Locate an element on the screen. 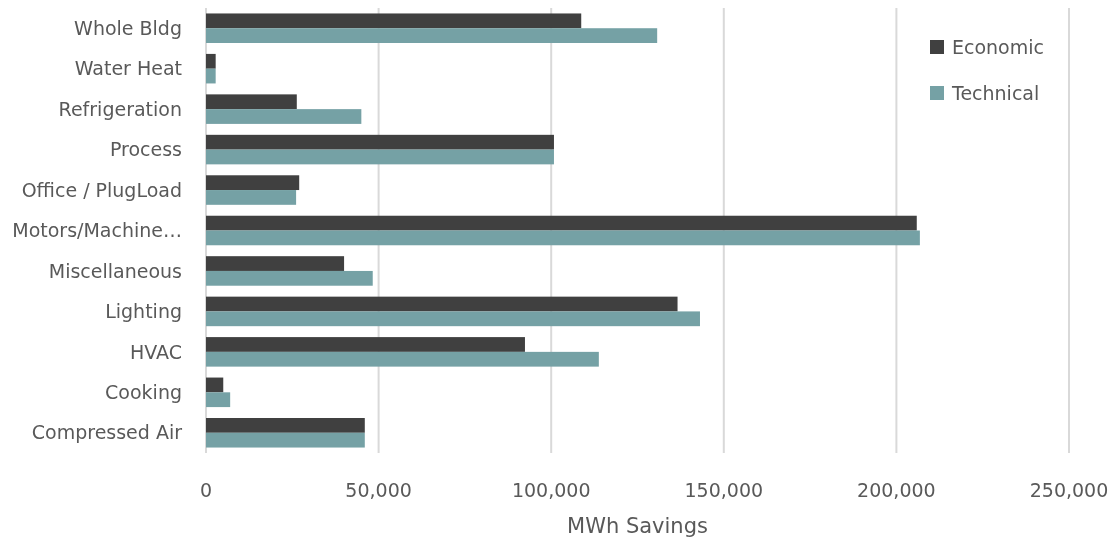  y-tick-label: Process is located at coordinates (145, 149).